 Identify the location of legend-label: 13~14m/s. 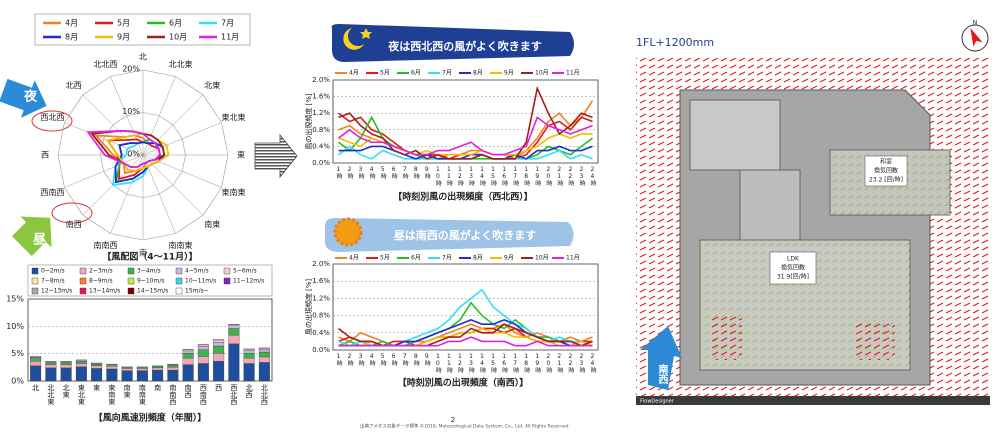
(104, 291).